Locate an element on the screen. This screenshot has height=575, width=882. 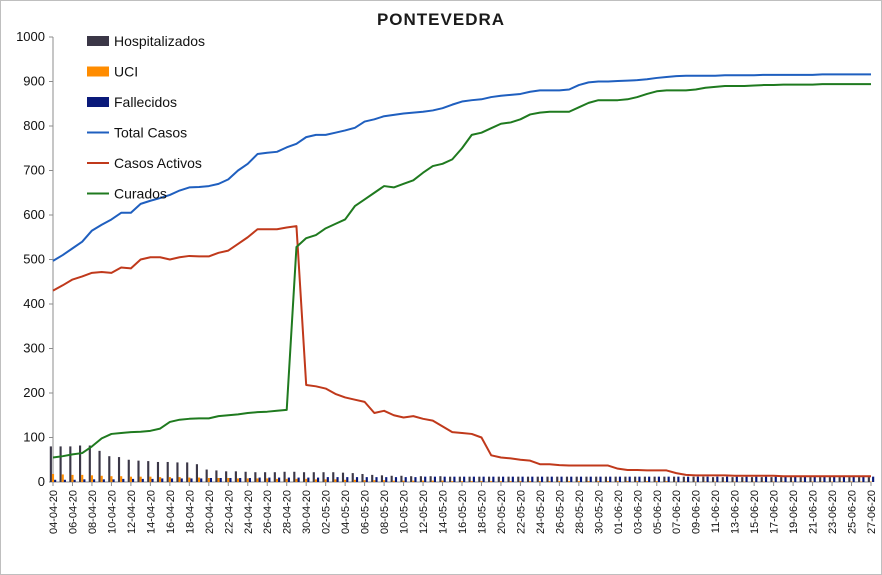
legend-swatch-fallecidos is located at coordinates (98, 102).